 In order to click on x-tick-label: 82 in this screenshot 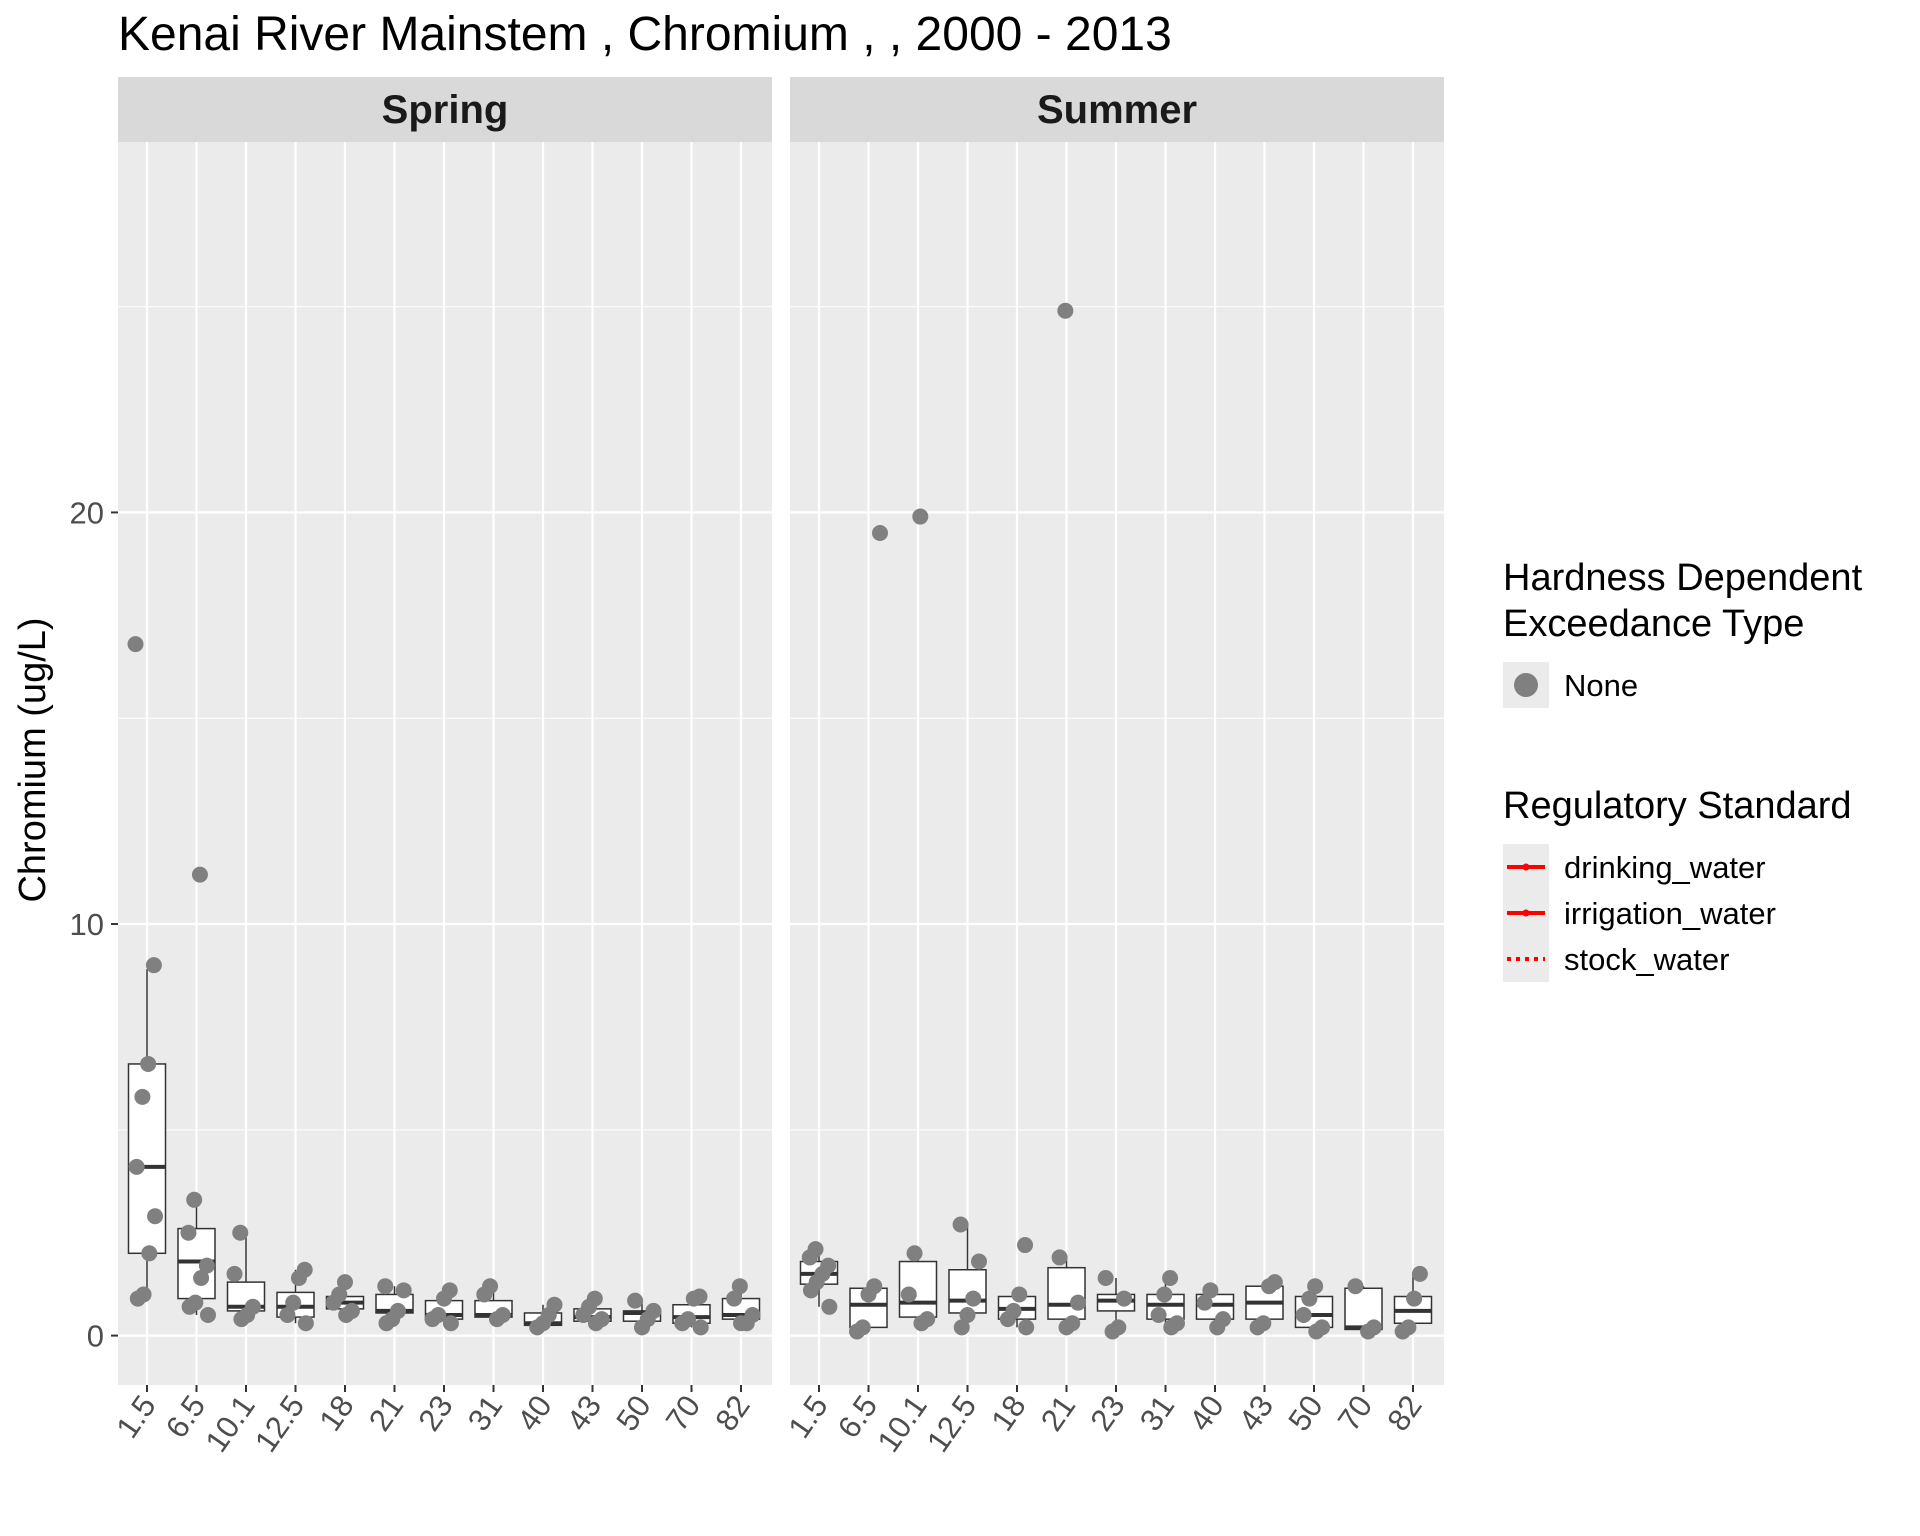, I will do `click(732, 1413)`.